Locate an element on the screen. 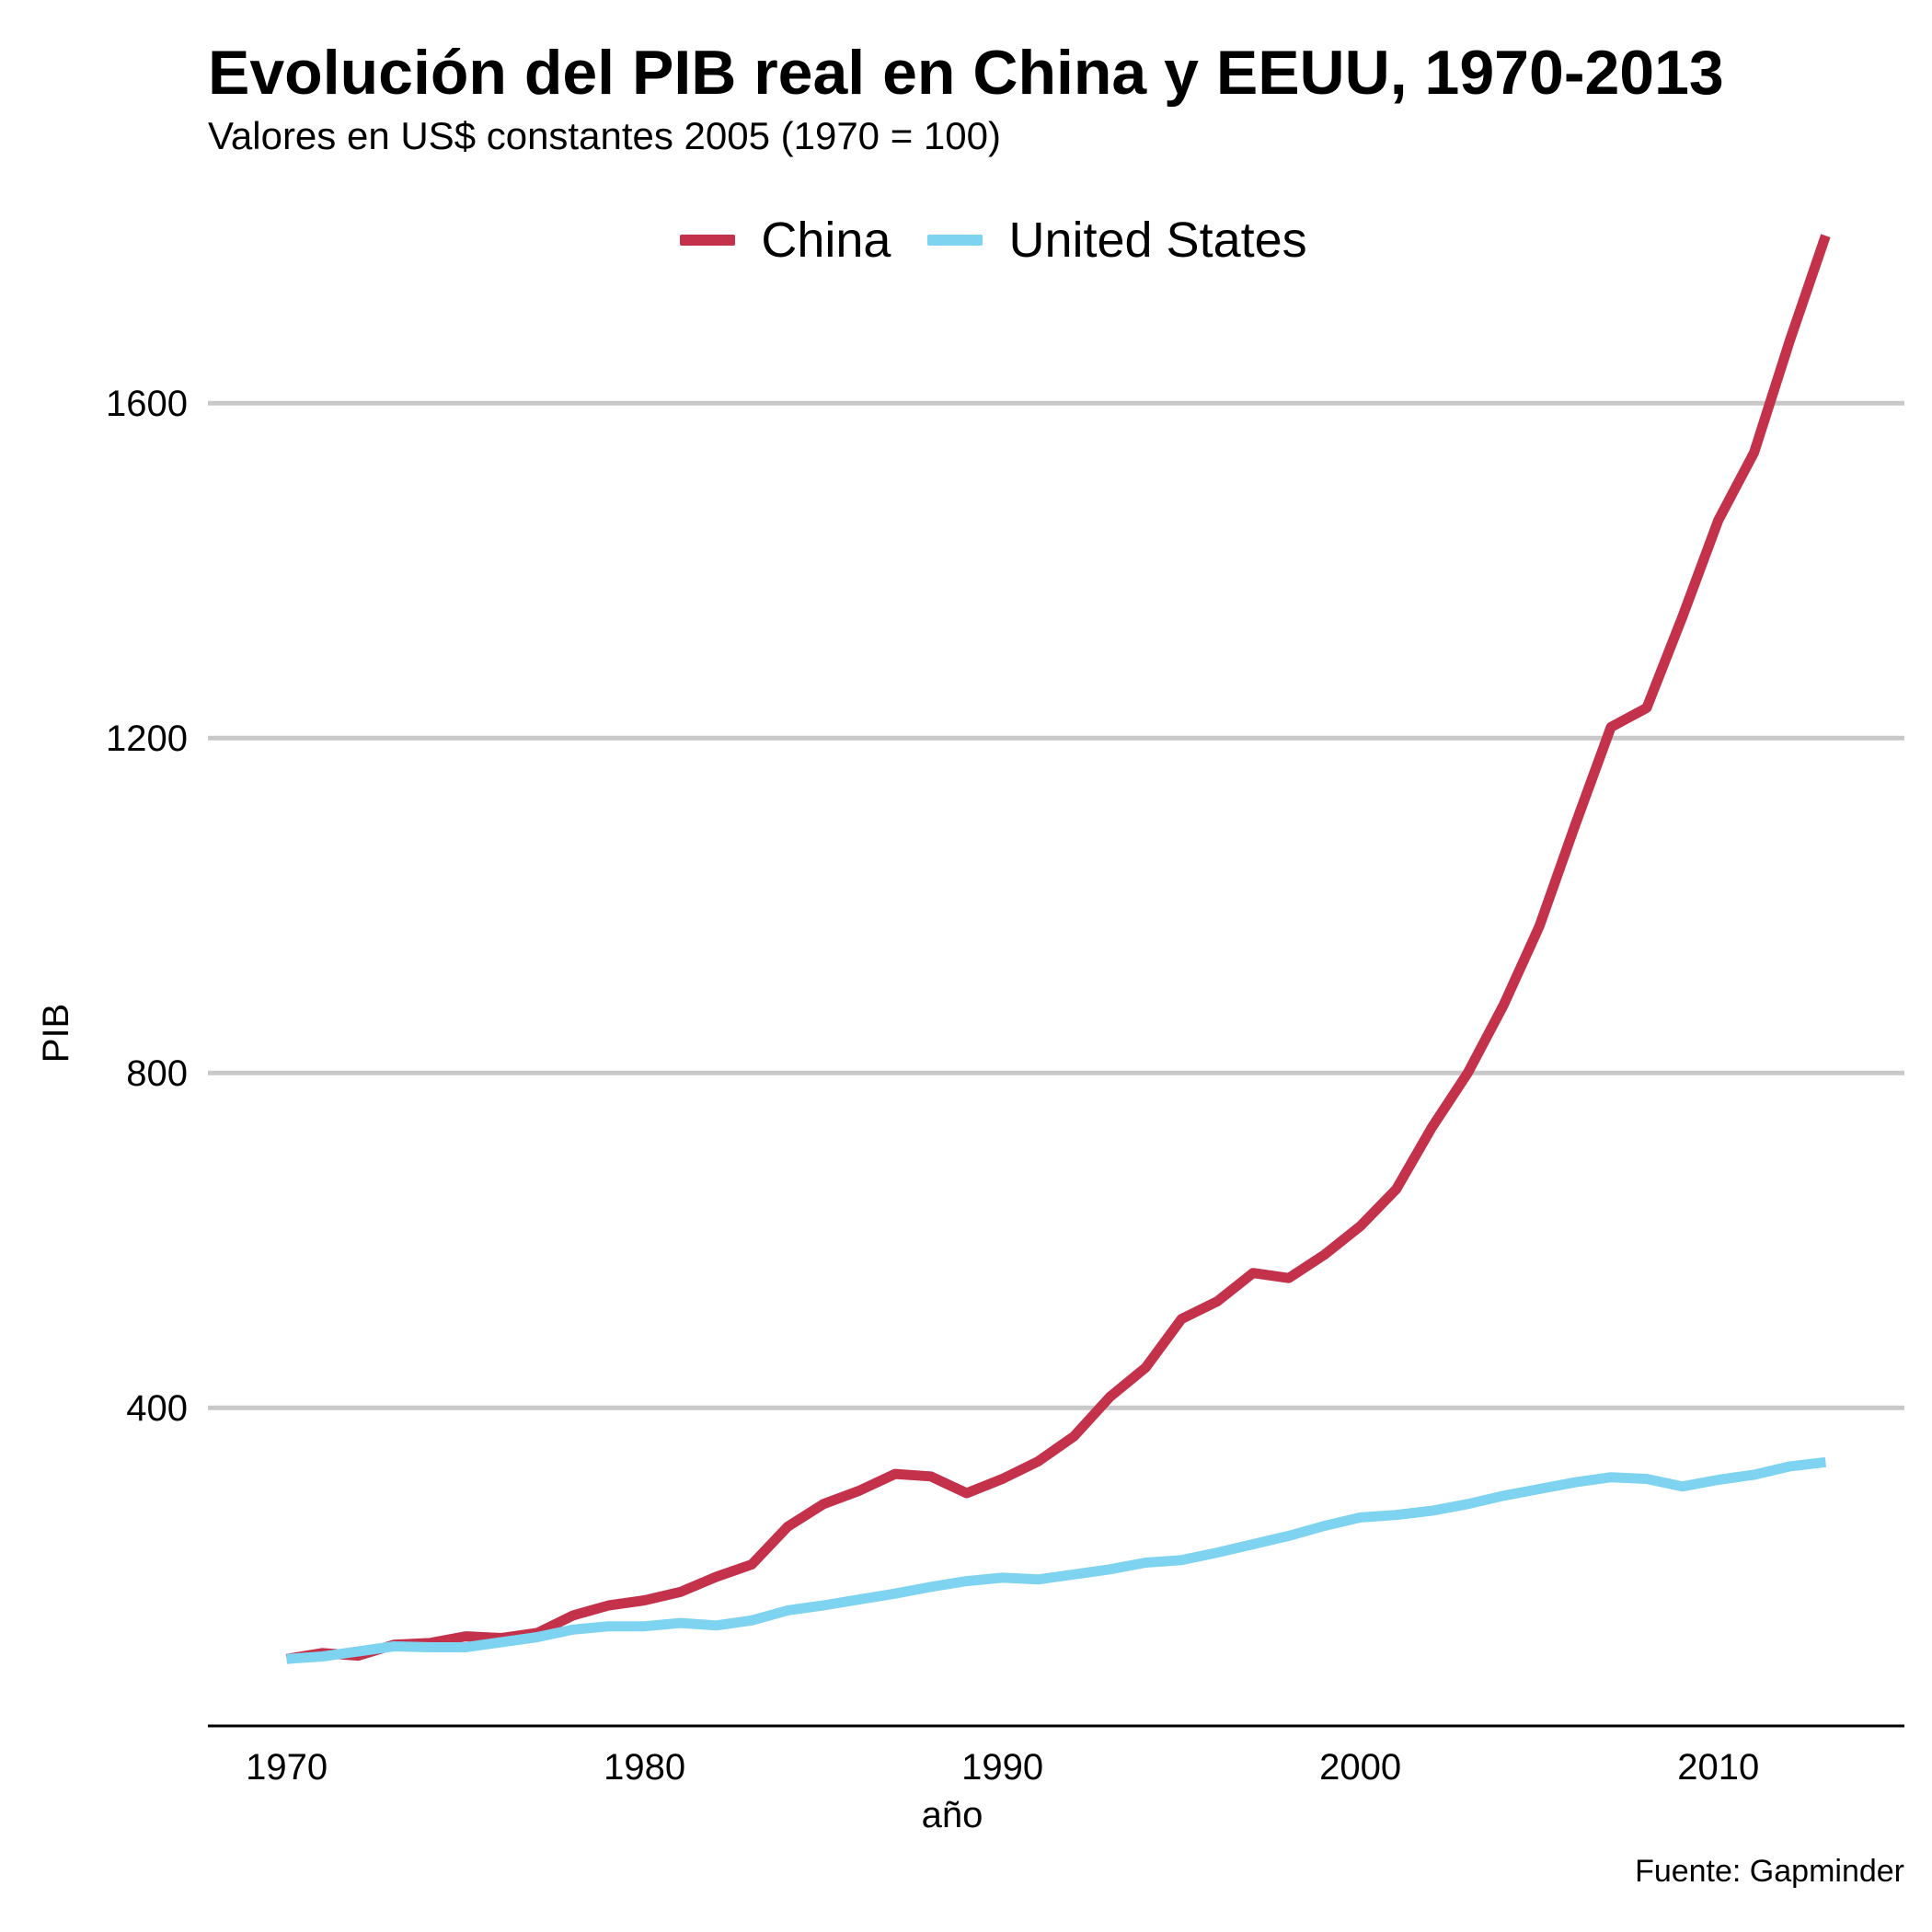 This screenshot has width=1932, height=1932. legend-item-united-states: United States is located at coordinates (1117, 241).